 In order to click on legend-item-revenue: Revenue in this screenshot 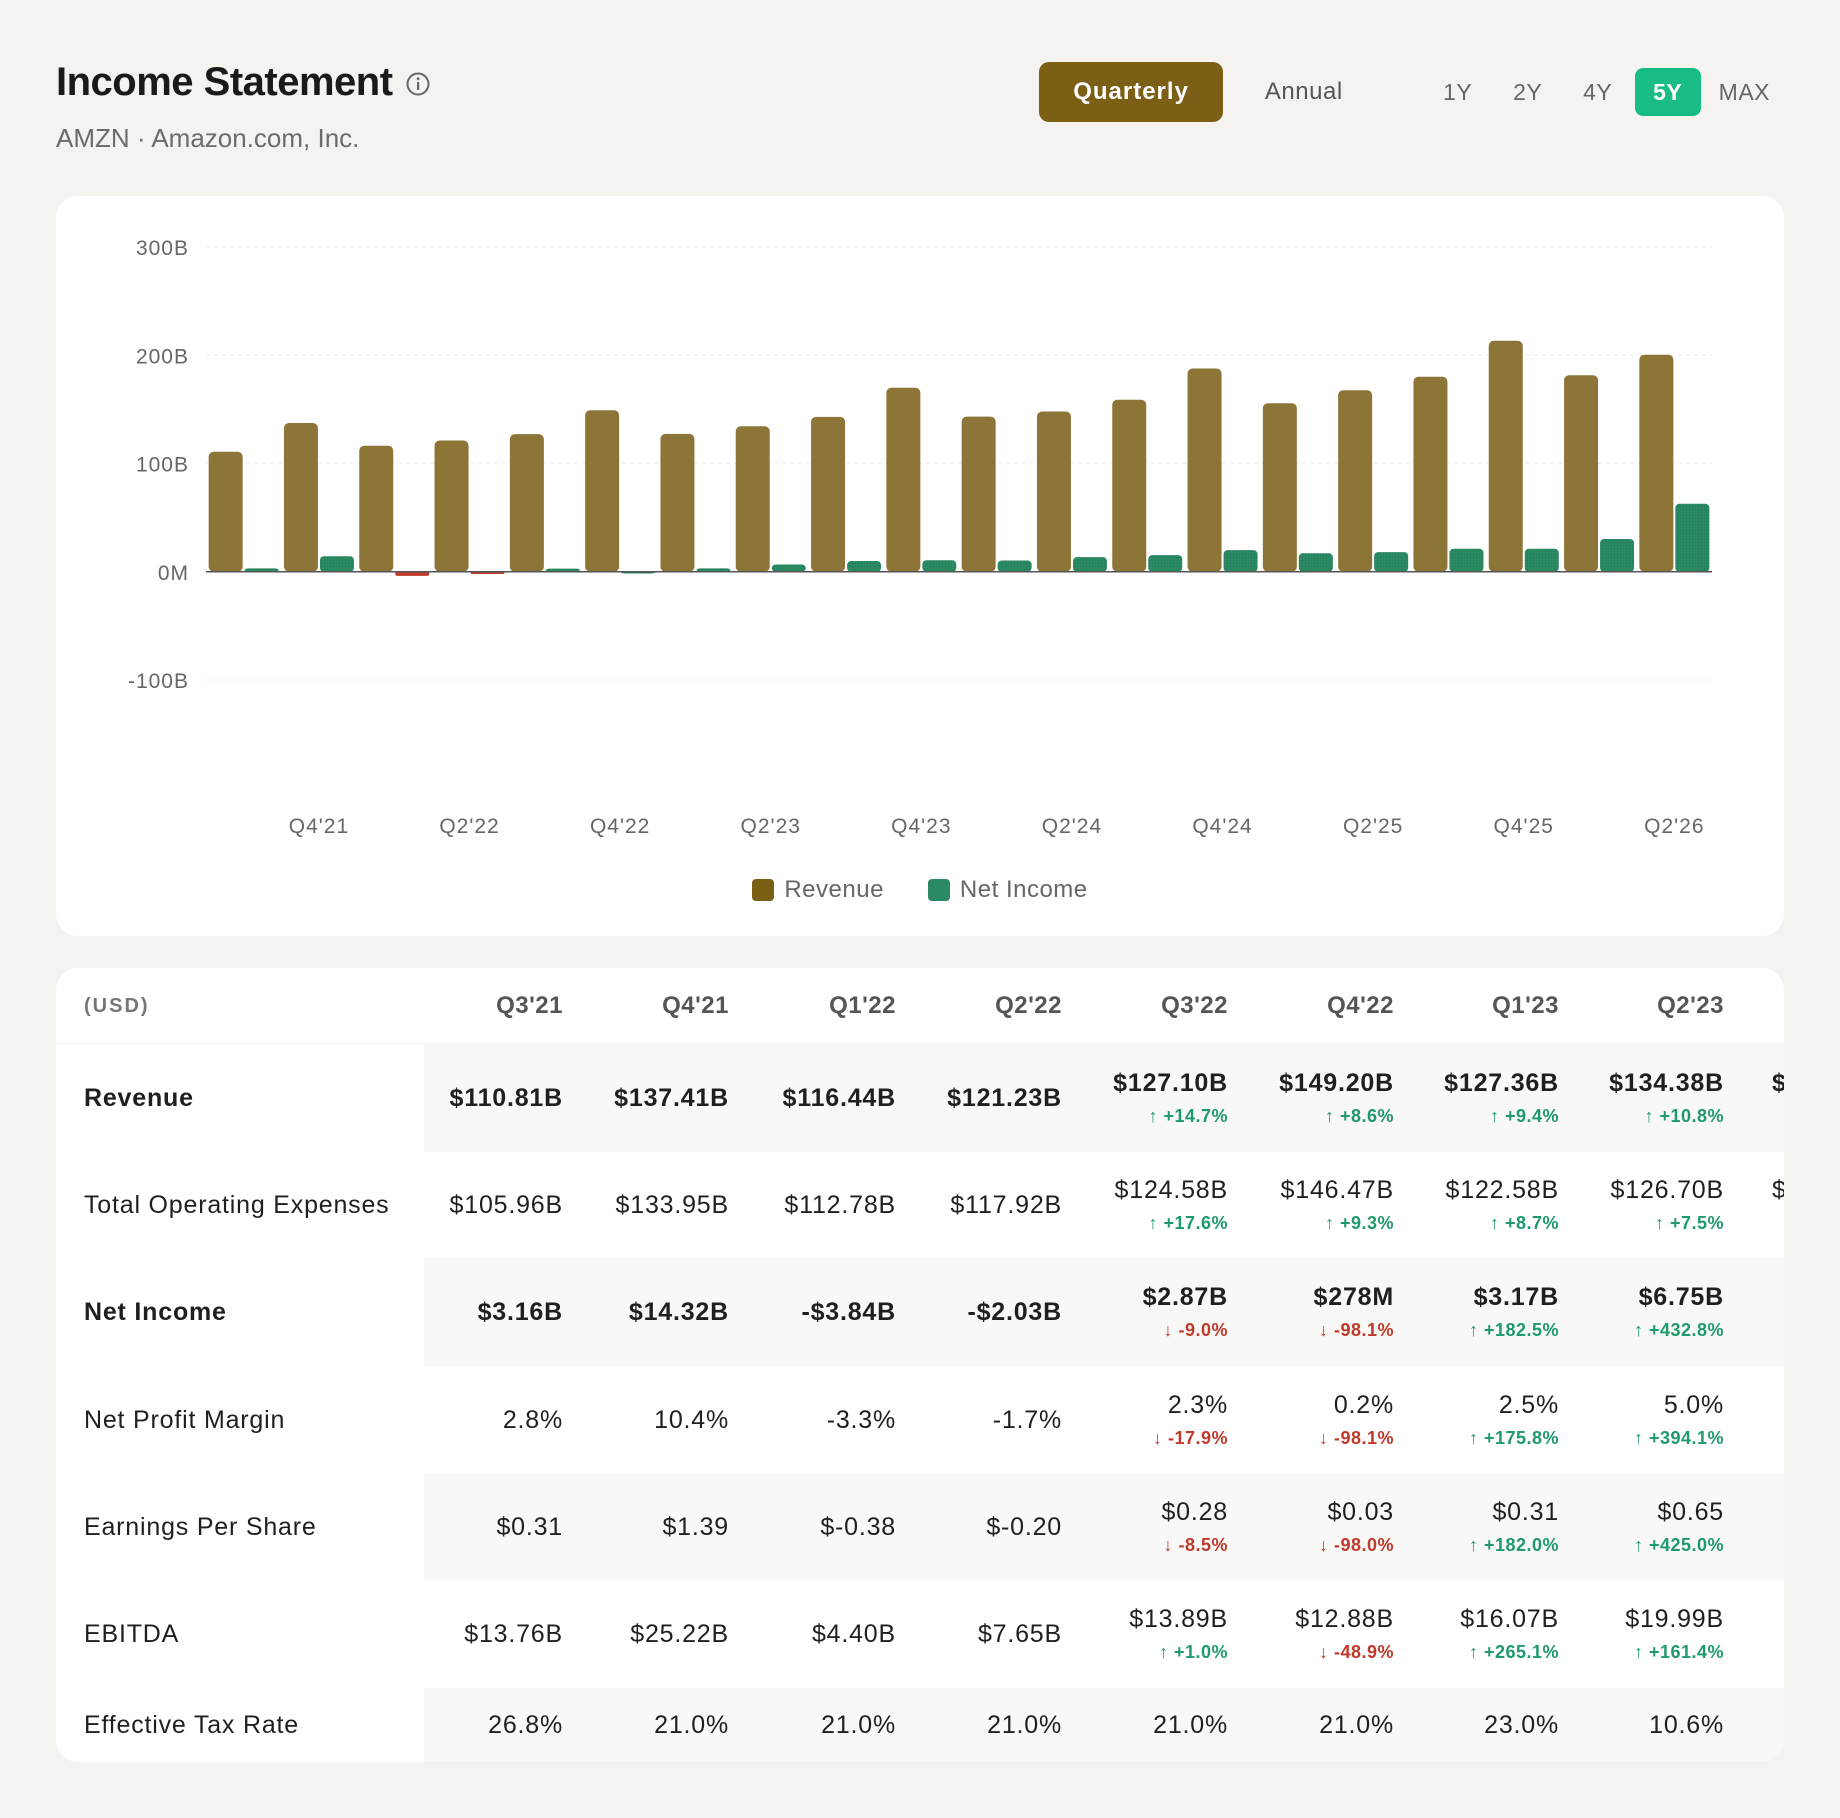, I will do `click(818, 890)`.